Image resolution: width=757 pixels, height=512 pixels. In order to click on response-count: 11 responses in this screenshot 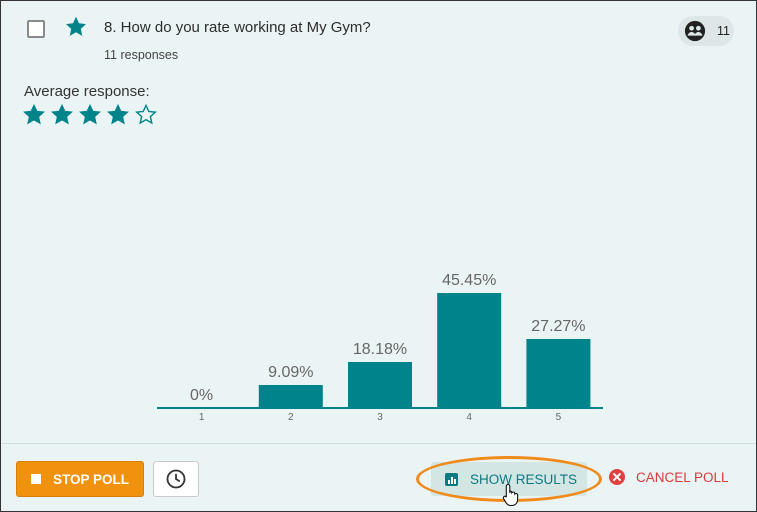, I will do `click(141, 55)`.